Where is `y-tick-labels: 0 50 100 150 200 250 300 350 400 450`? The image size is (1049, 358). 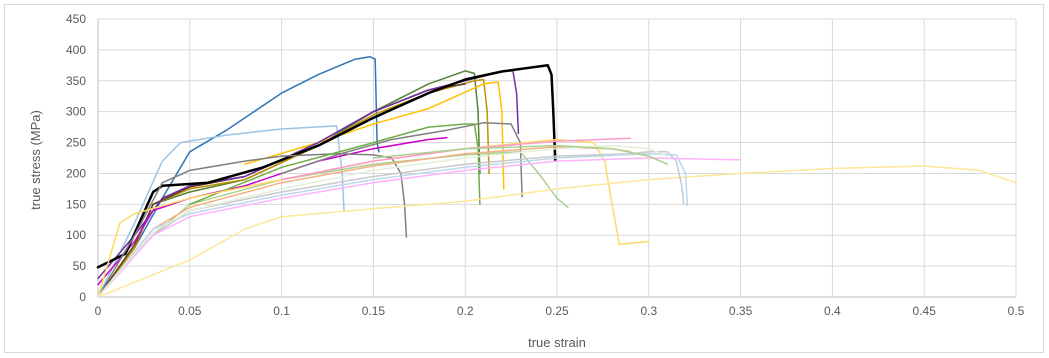
y-tick-labels: 0 50 100 150 200 250 300 350 400 450 is located at coordinates (76, 158).